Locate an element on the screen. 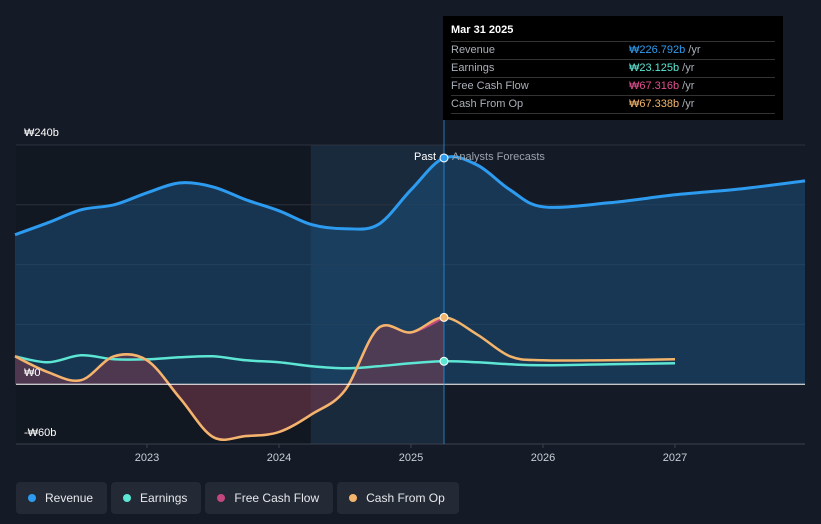  legend-label: Free Cash Flow is located at coordinates (277, 498).